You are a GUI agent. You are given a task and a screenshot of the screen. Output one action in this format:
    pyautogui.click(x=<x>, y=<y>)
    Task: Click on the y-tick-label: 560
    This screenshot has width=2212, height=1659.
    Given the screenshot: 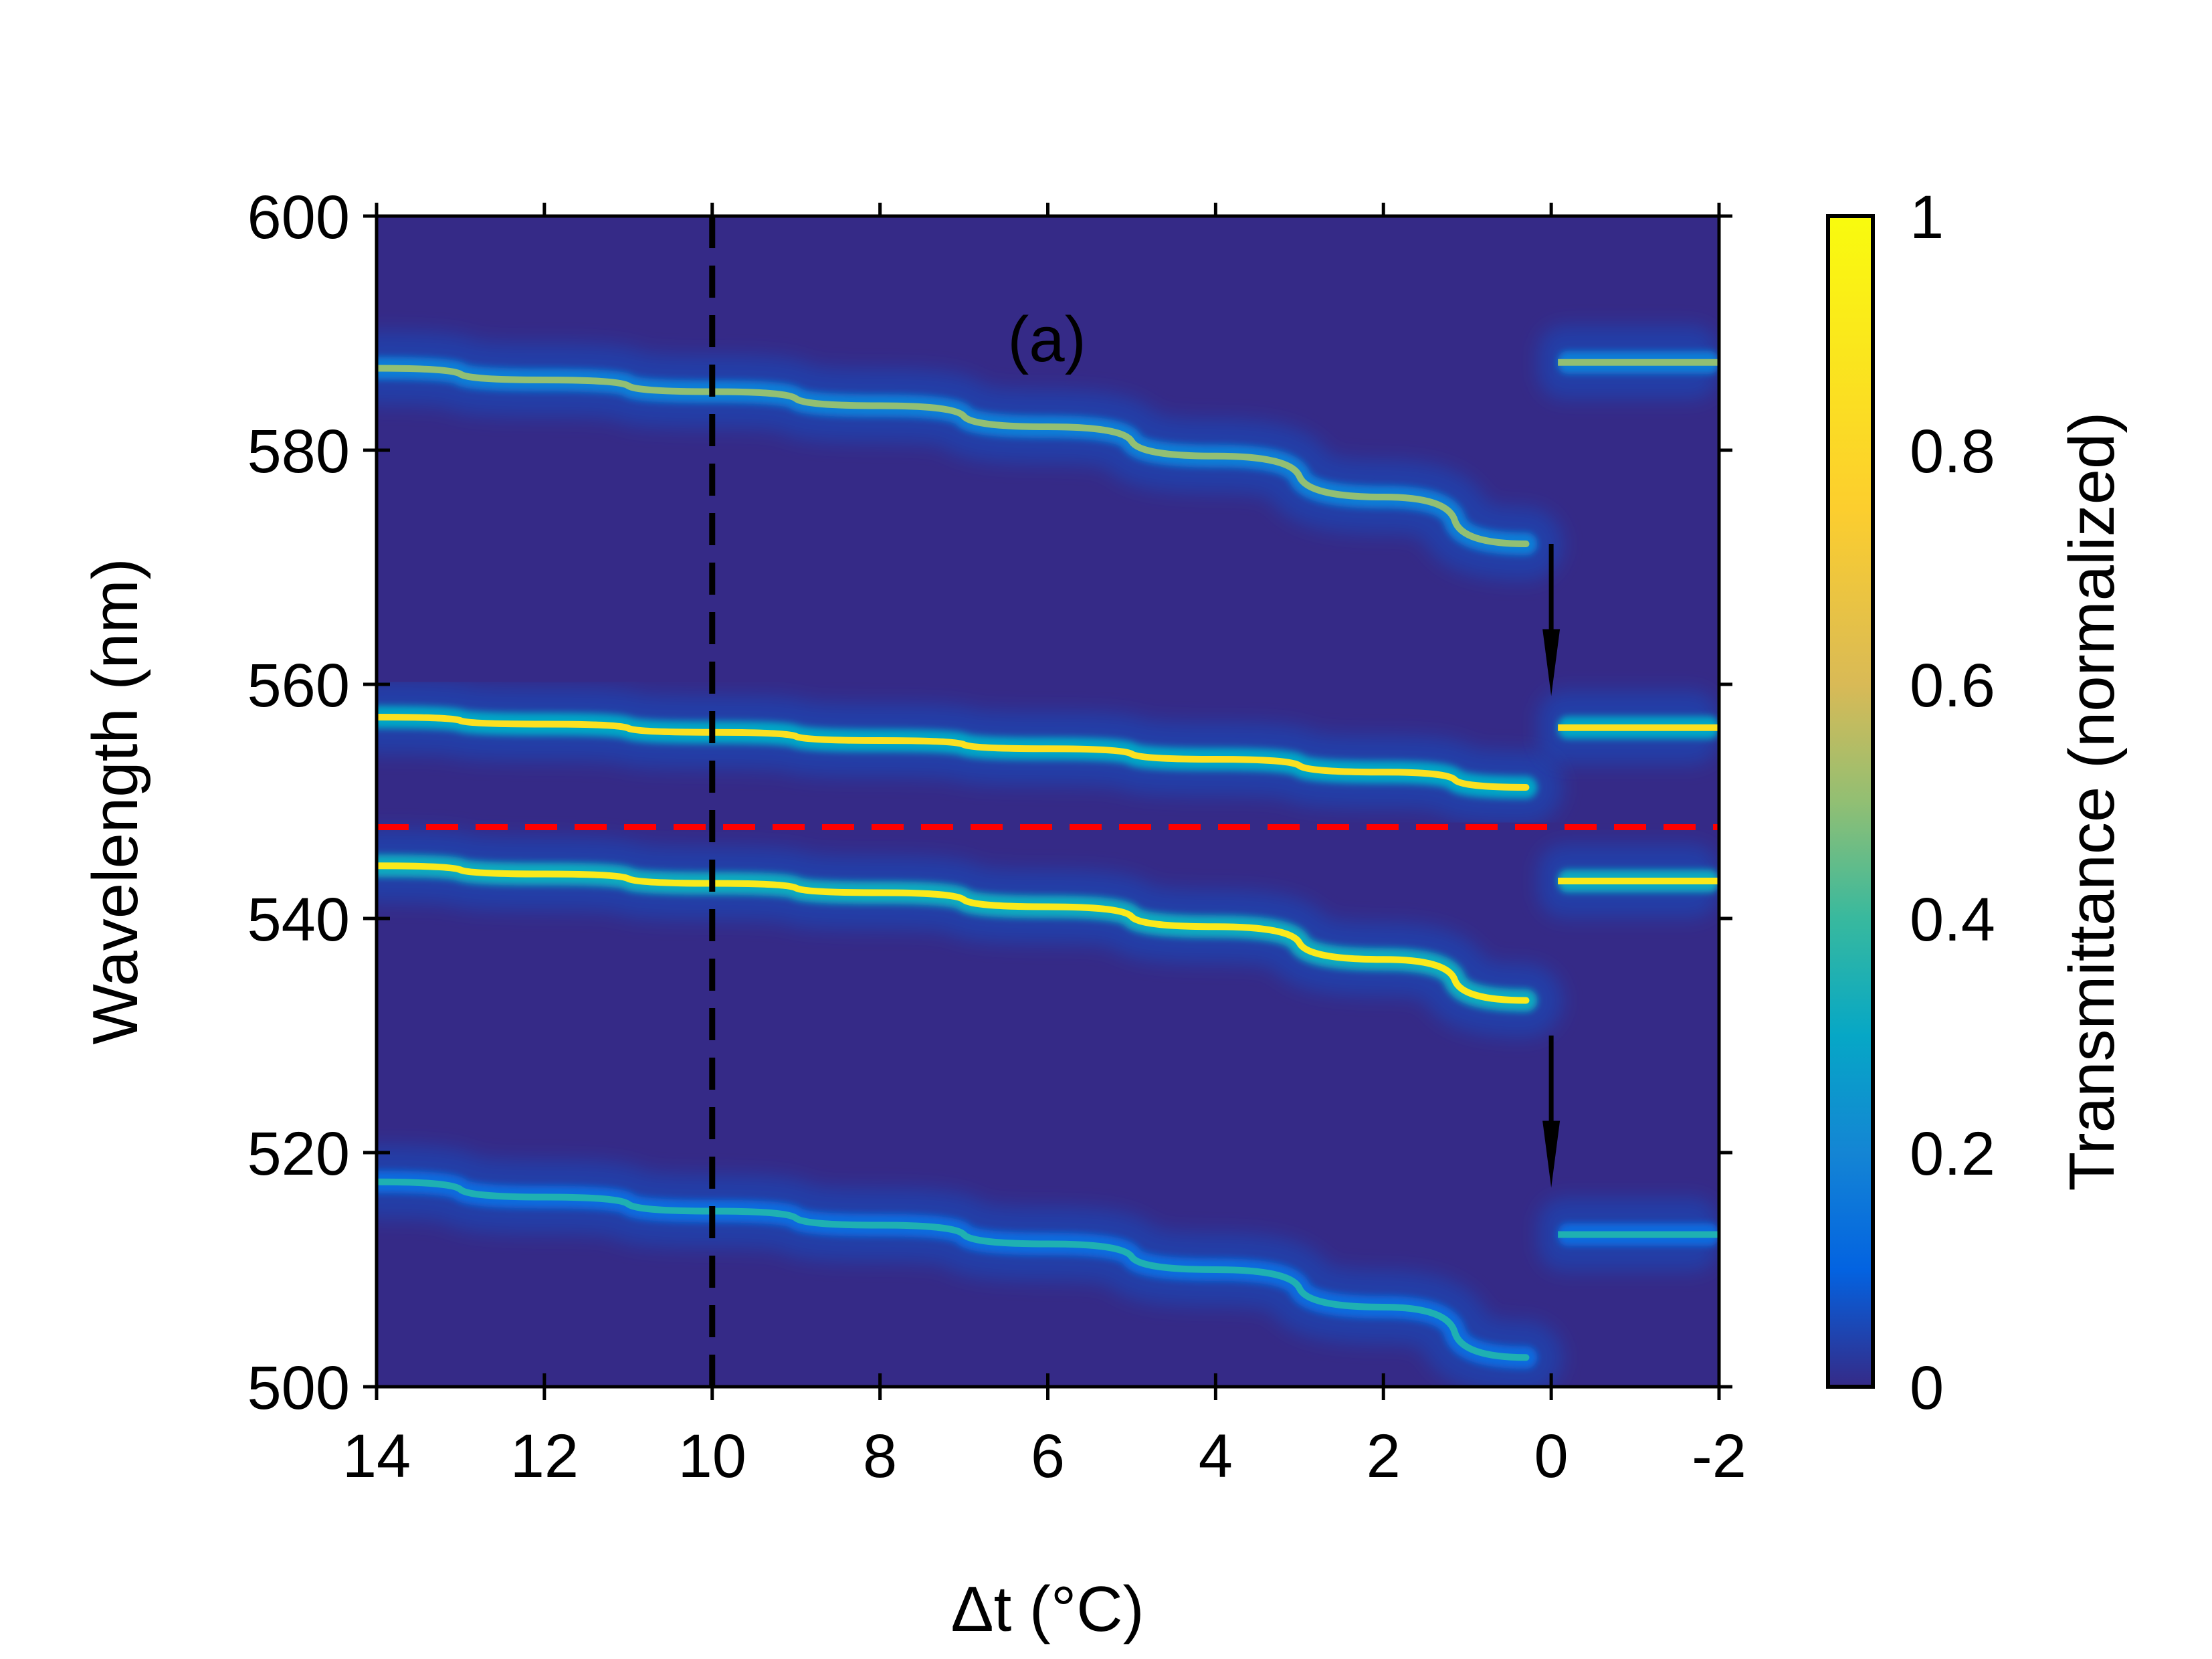 What is the action you would take?
    pyautogui.click(x=298, y=686)
    